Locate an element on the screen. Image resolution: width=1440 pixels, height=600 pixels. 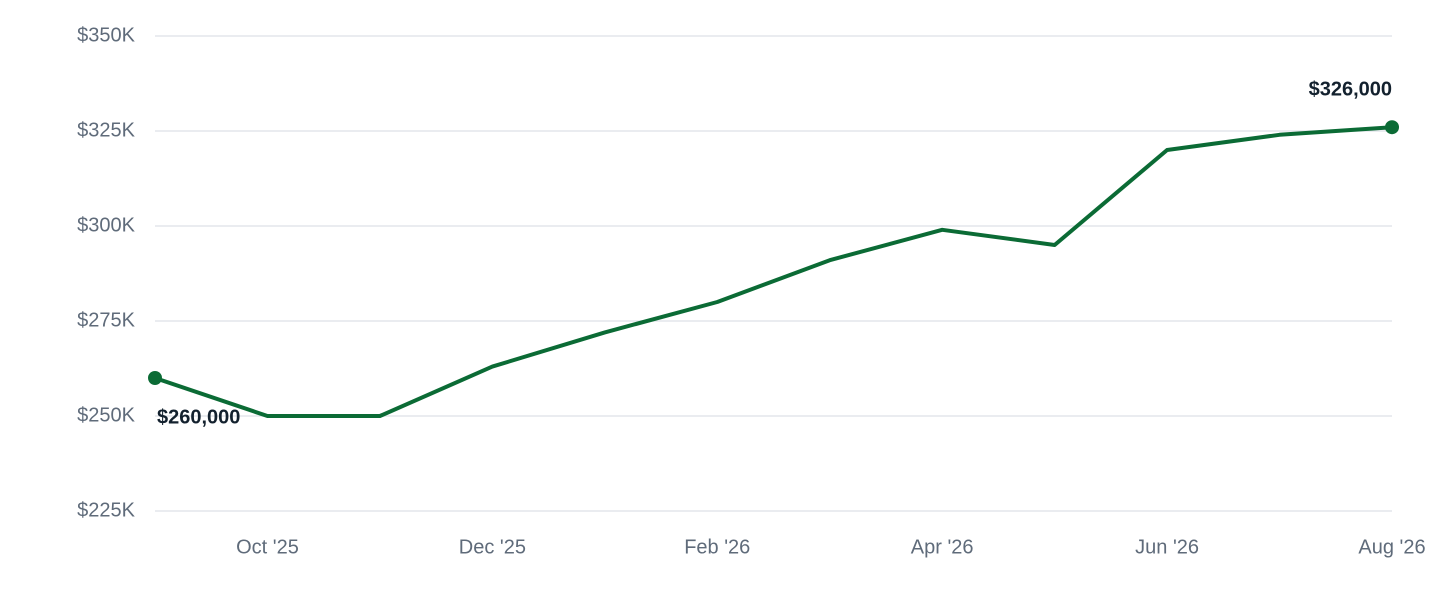
x-tick-label: Feb '26 is located at coordinates (717, 547).